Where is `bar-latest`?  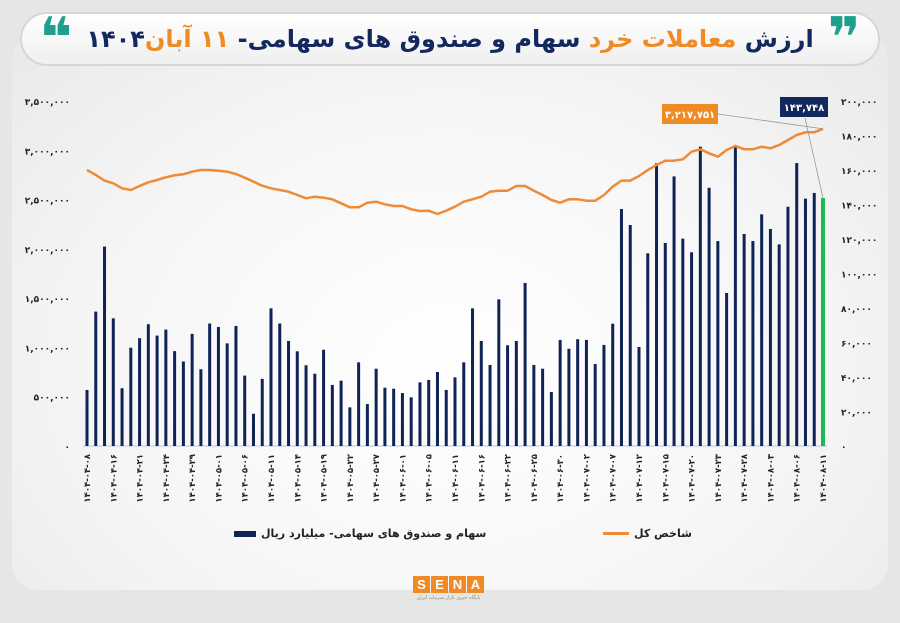
bar-latest is located at coordinates (823, 322).